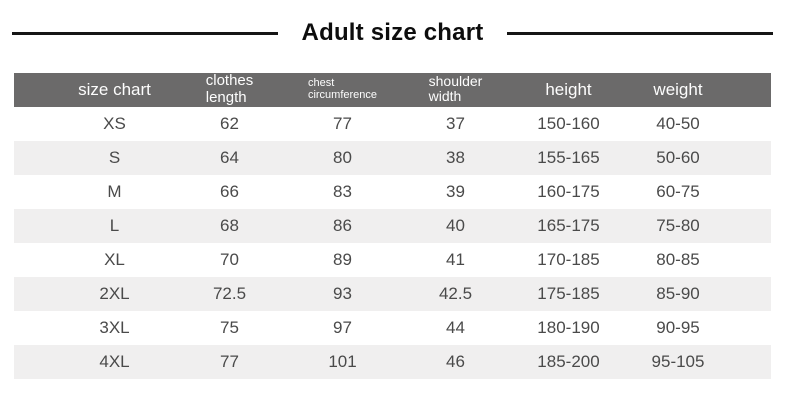 The image size is (785, 407). I want to click on table-row-4xl: 4XL 77 101 46 185-200 95-105, so click(392, 362).